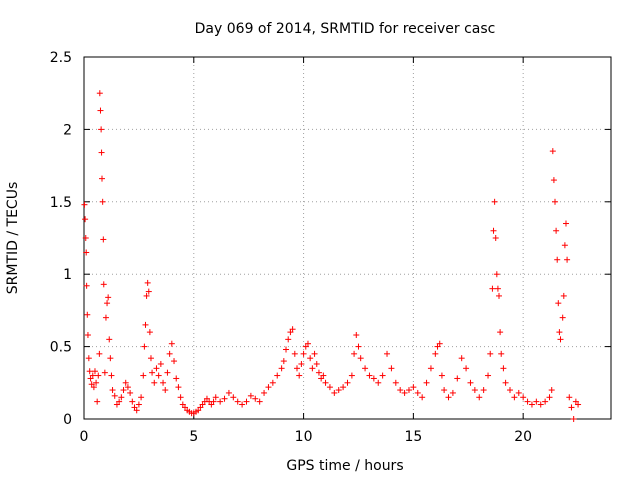  Describe the element at coordinates (67, 130) in the screenshot. I see `y-tick-label: 2` at that location.